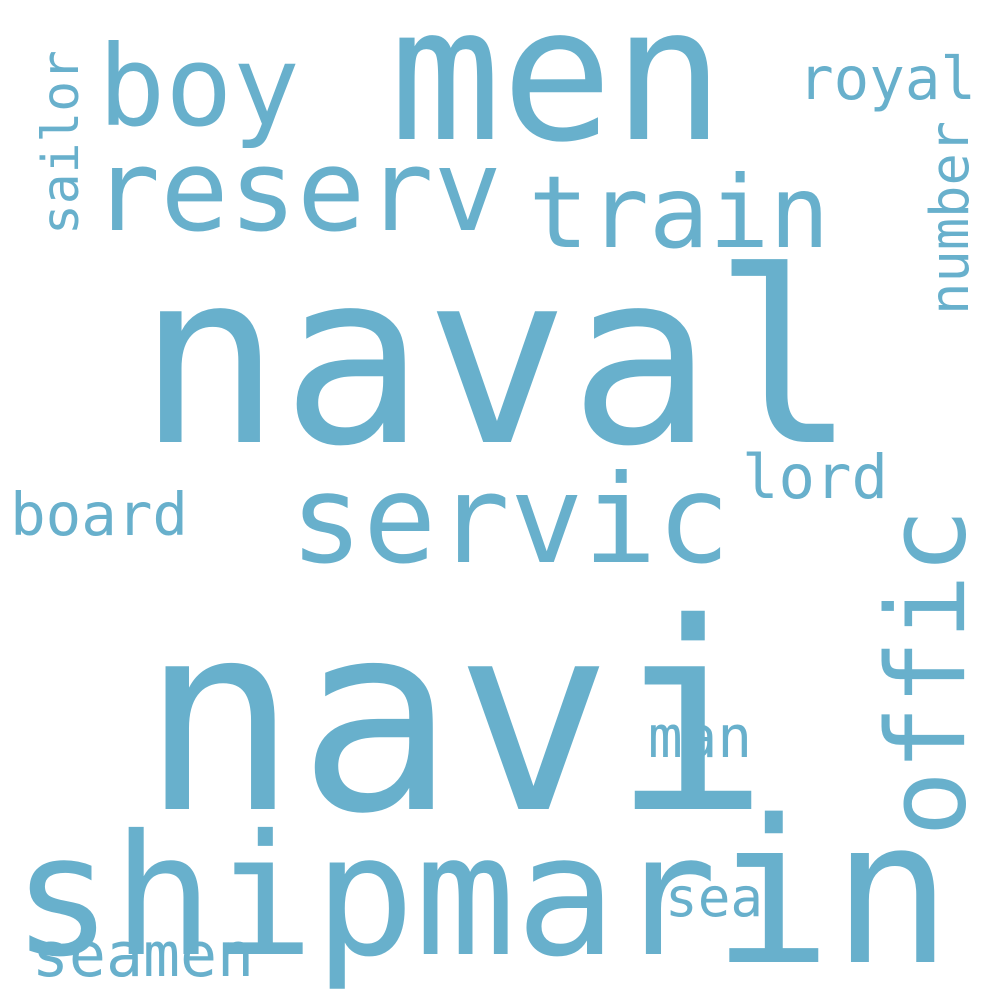 The height and width of the screenshot is (1000, 1000). Describe the element at coordinates (297, 191) in the screenshot. I see `word-reserv: reserv` at that location.